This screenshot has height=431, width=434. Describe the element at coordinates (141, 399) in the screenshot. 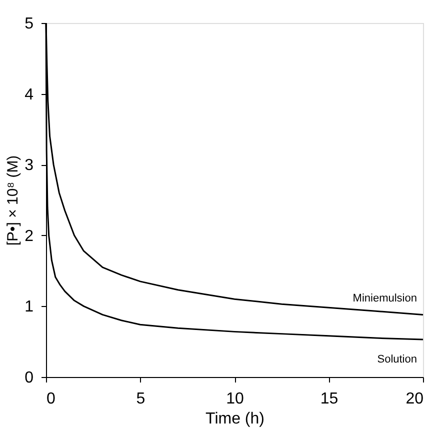

I see `x-tick-label: 5` at that location.